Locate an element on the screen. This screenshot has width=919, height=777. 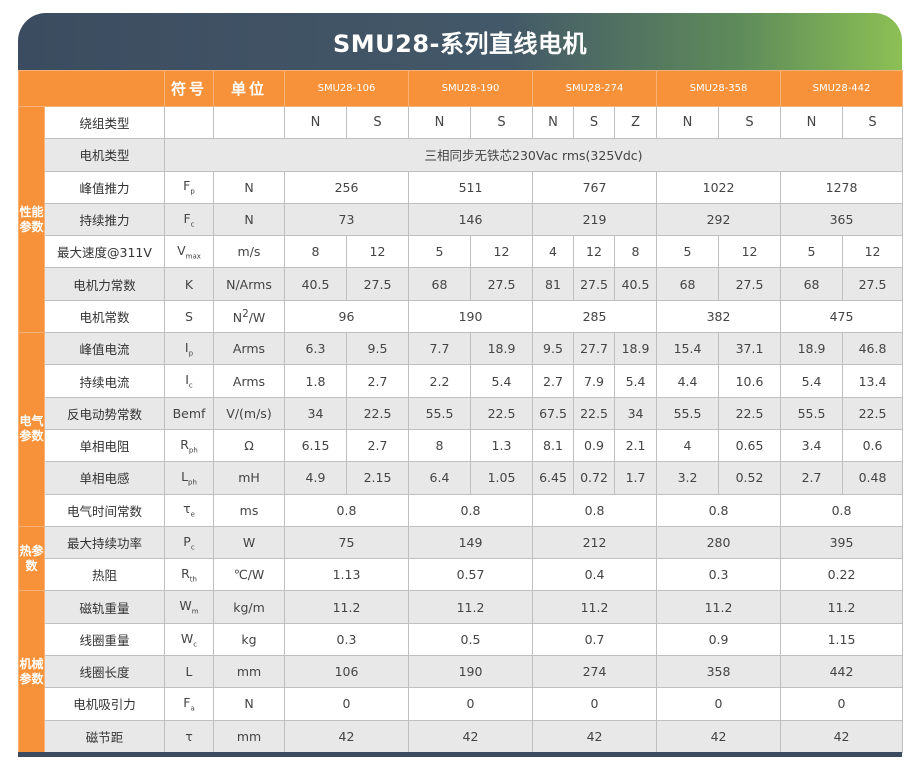
group-electrical: 电气参数 is located at coordinates (31, 429).